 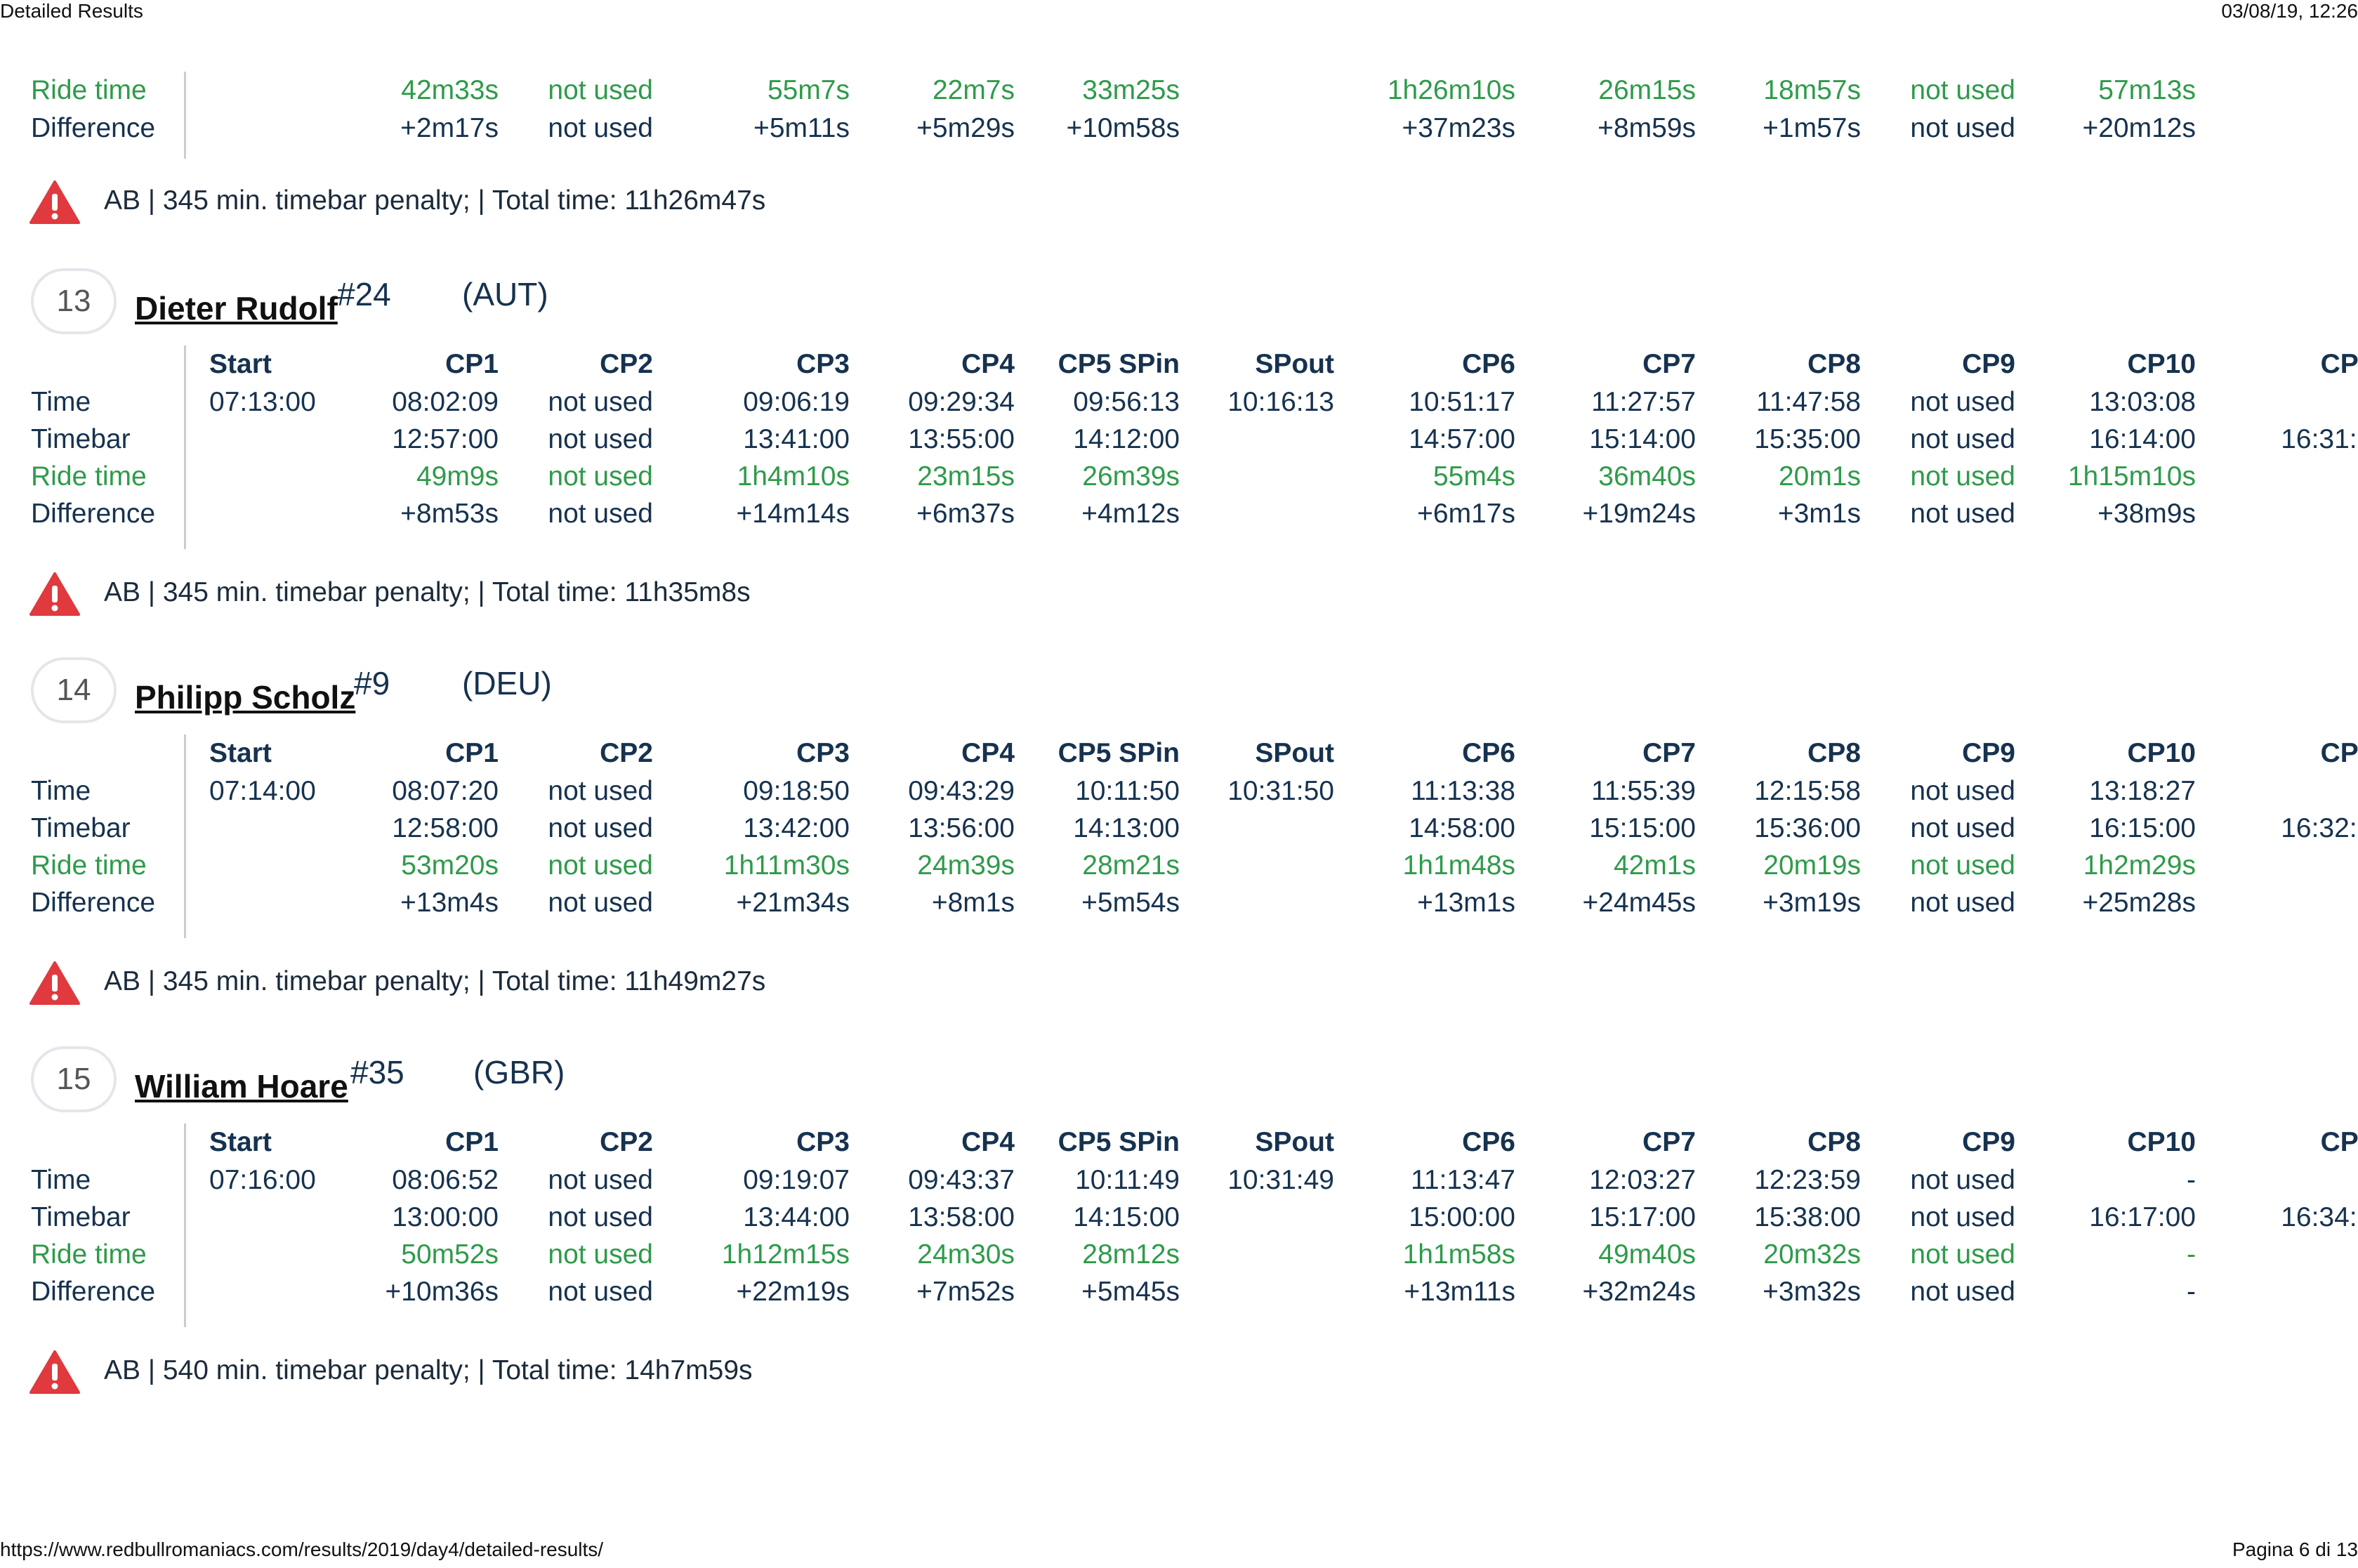 What do you see at coordinates (241, 1086) in the screenshot?
I see `rider-name-link: William Hoare` at bounding box center [241, 1086].